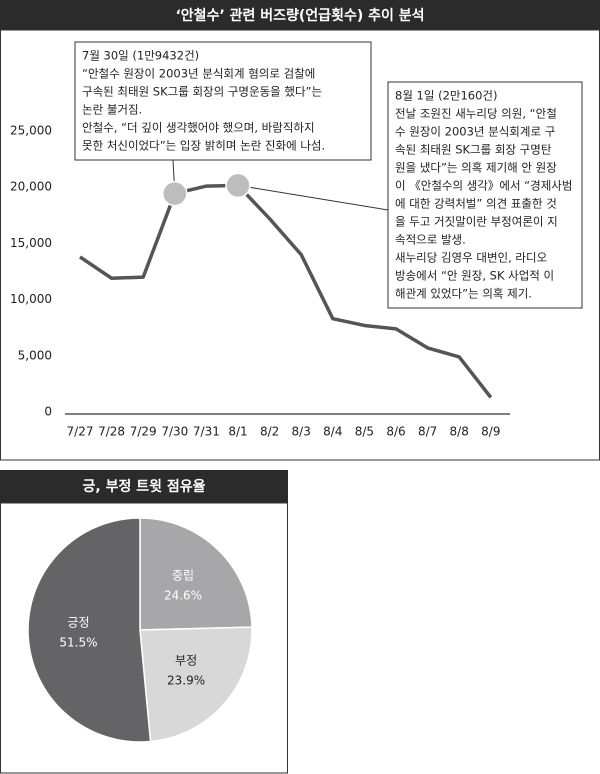 Image resolution: width=600 pixels, height=774 pixels. I want to click on annotation-text: 7월 30일 (1만9432건), so click(140, 56).